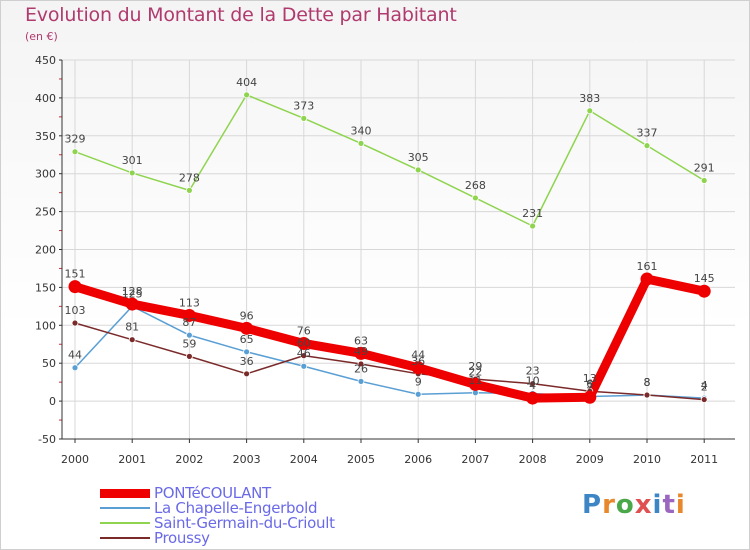  What do you see at coordinates (132, 459) in the screenshot?
I see `x-tick-label: 2001` at bounding box center [132, 459].